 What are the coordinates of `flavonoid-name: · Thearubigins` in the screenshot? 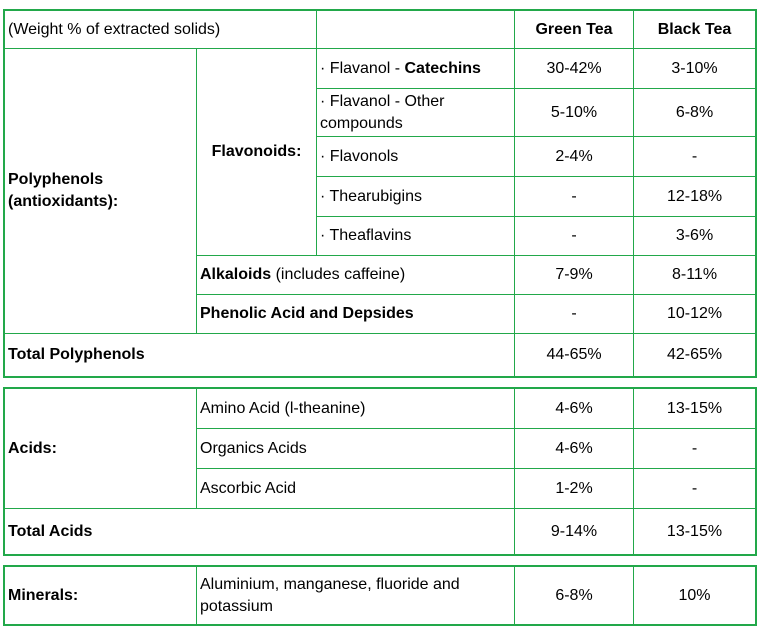 It's located at (416, 196).